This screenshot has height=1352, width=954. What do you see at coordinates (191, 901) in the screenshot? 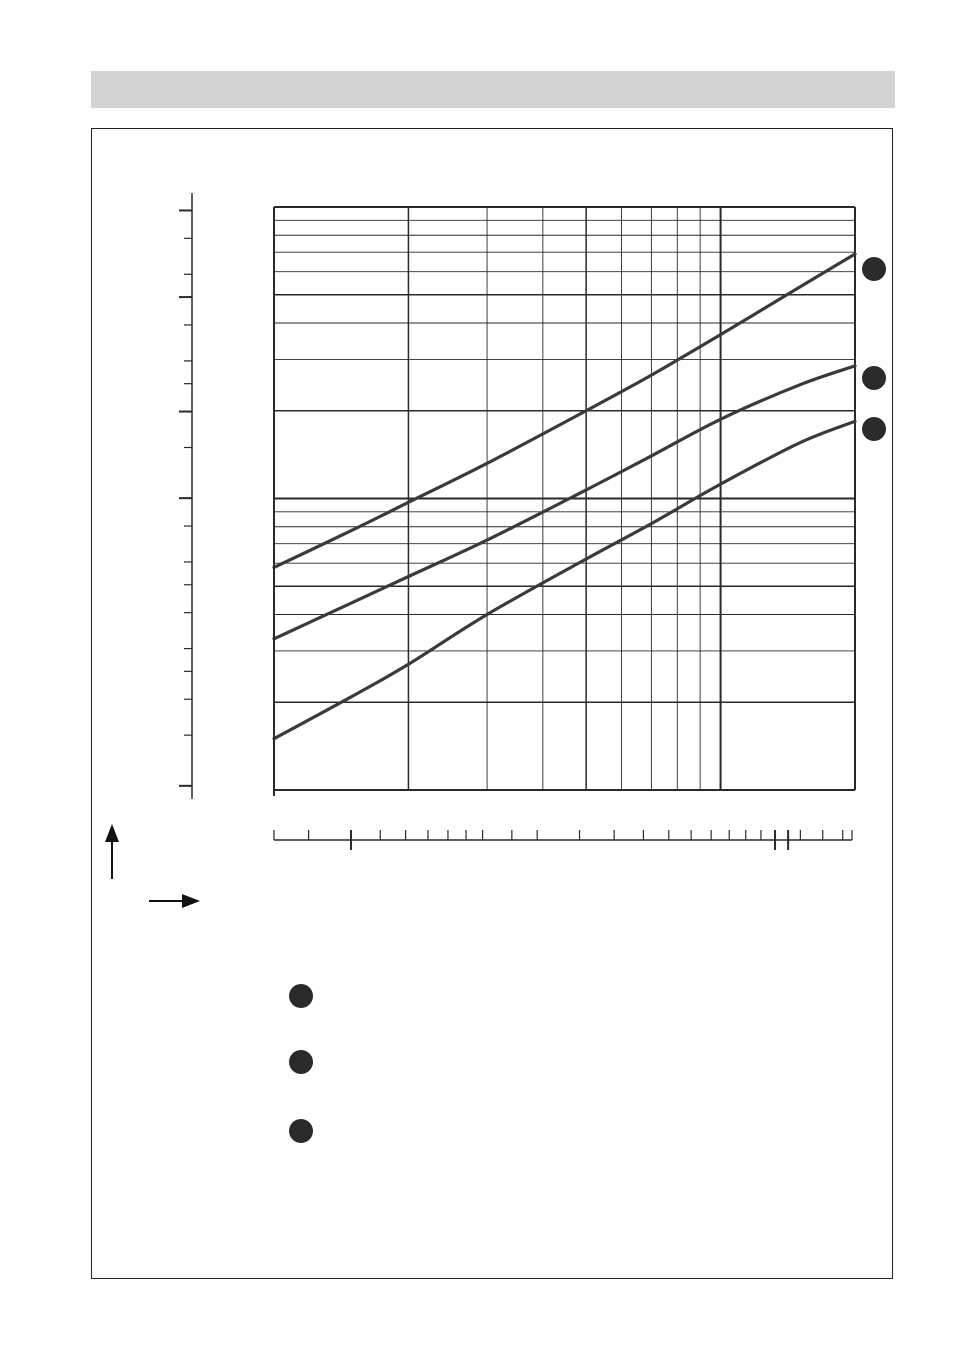
I see `arrow-right-icon` at bounding box center [191, 901].